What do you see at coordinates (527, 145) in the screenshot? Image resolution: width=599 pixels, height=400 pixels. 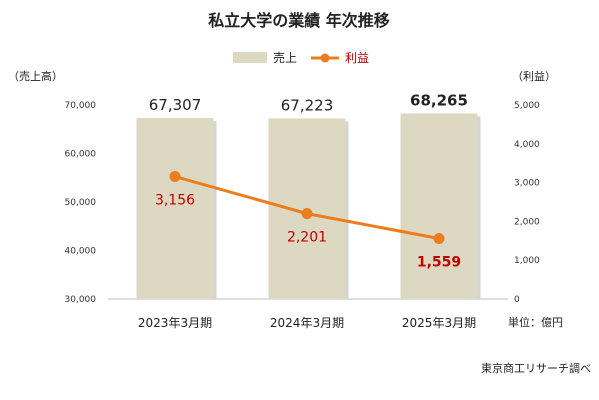 I see `y-right-tick-label: 4,000` at bounding box center [527, 145].